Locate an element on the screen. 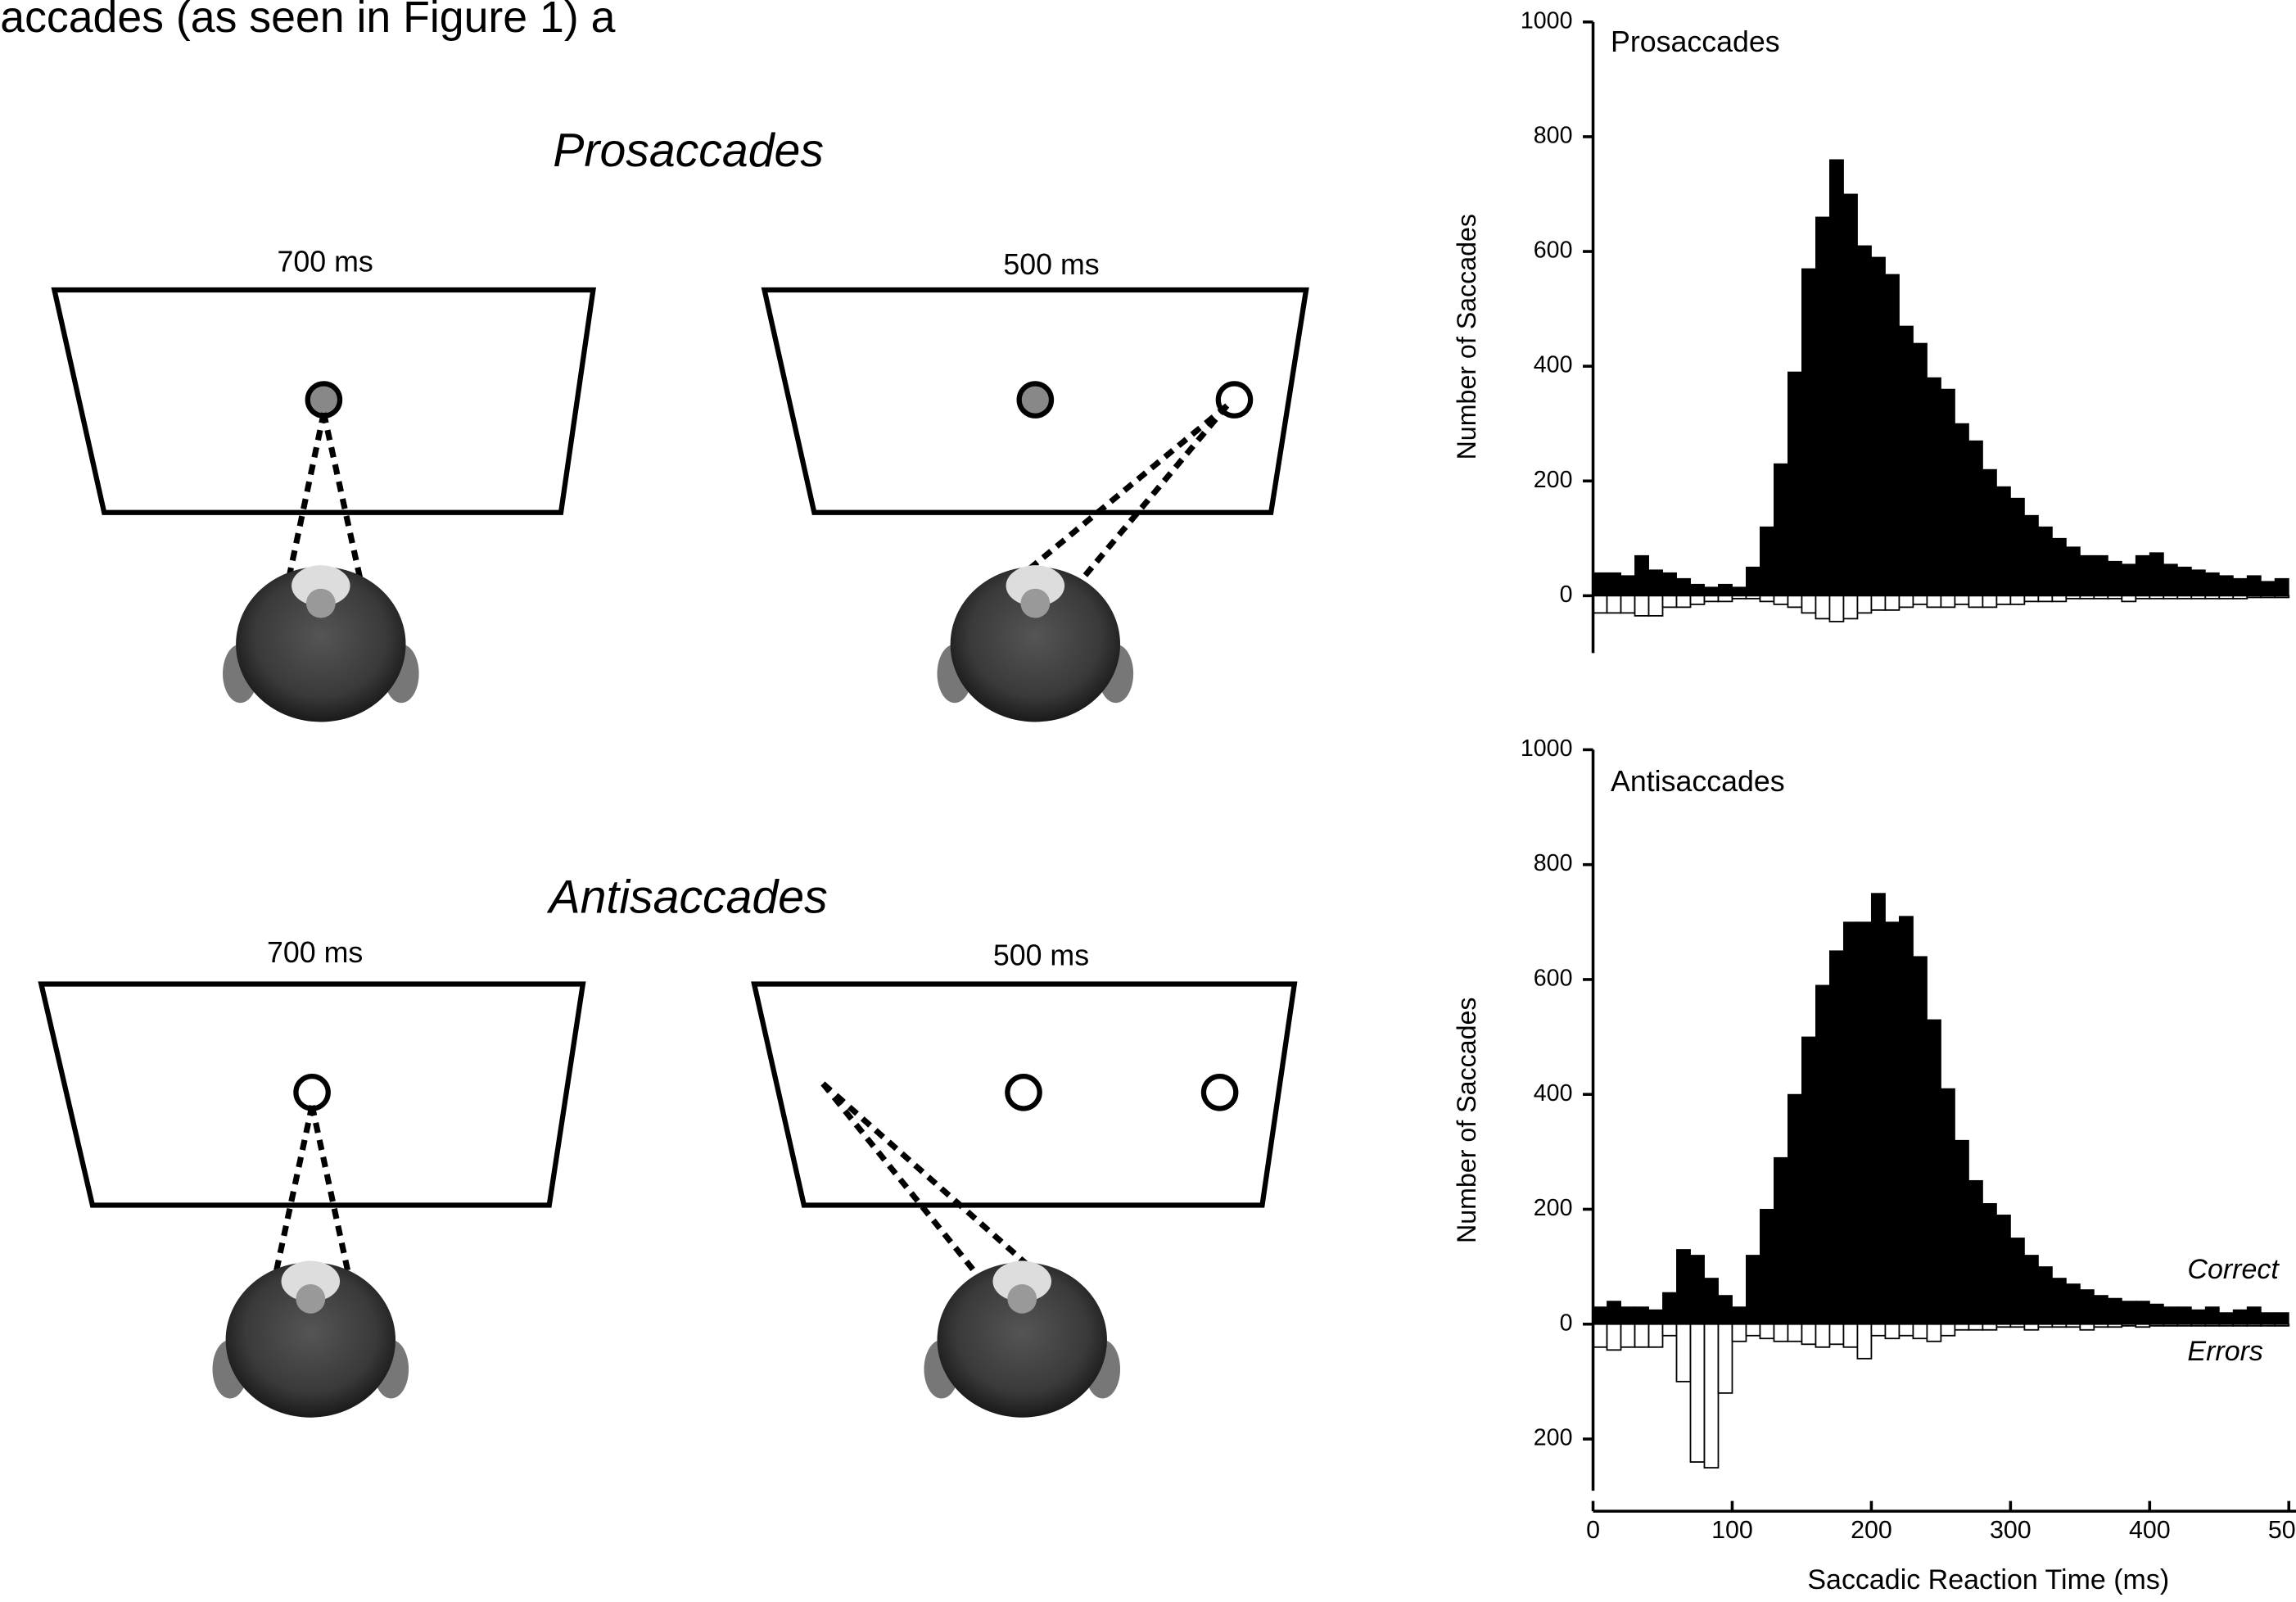 The height and width of the screenshot is (1602, 2296). diagram-title: Antisaccades is located at coordinates (686, 898).